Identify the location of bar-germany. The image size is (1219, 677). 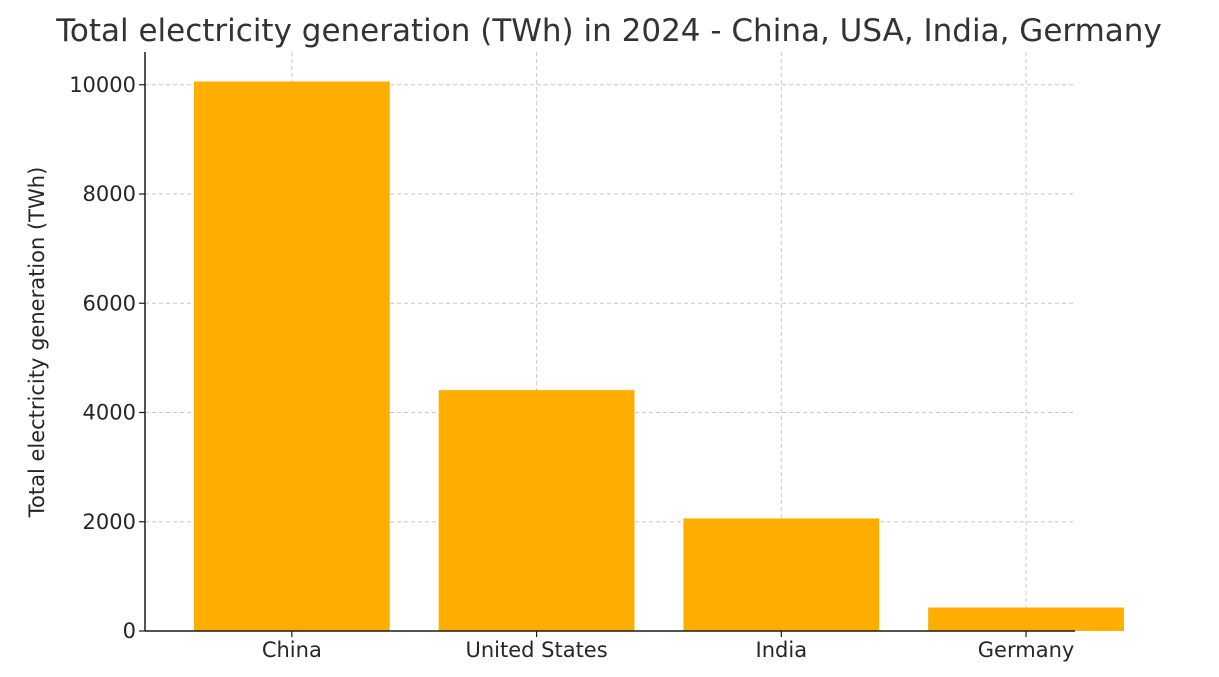
(1026, 619).